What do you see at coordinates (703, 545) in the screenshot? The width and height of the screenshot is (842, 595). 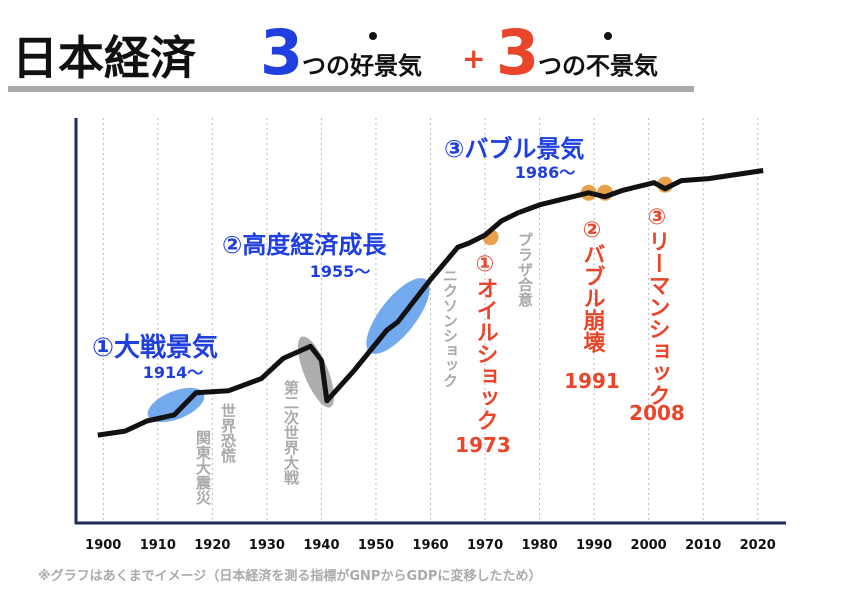 I see `x-tick-label: 2010` at bounding box center [703, 545].